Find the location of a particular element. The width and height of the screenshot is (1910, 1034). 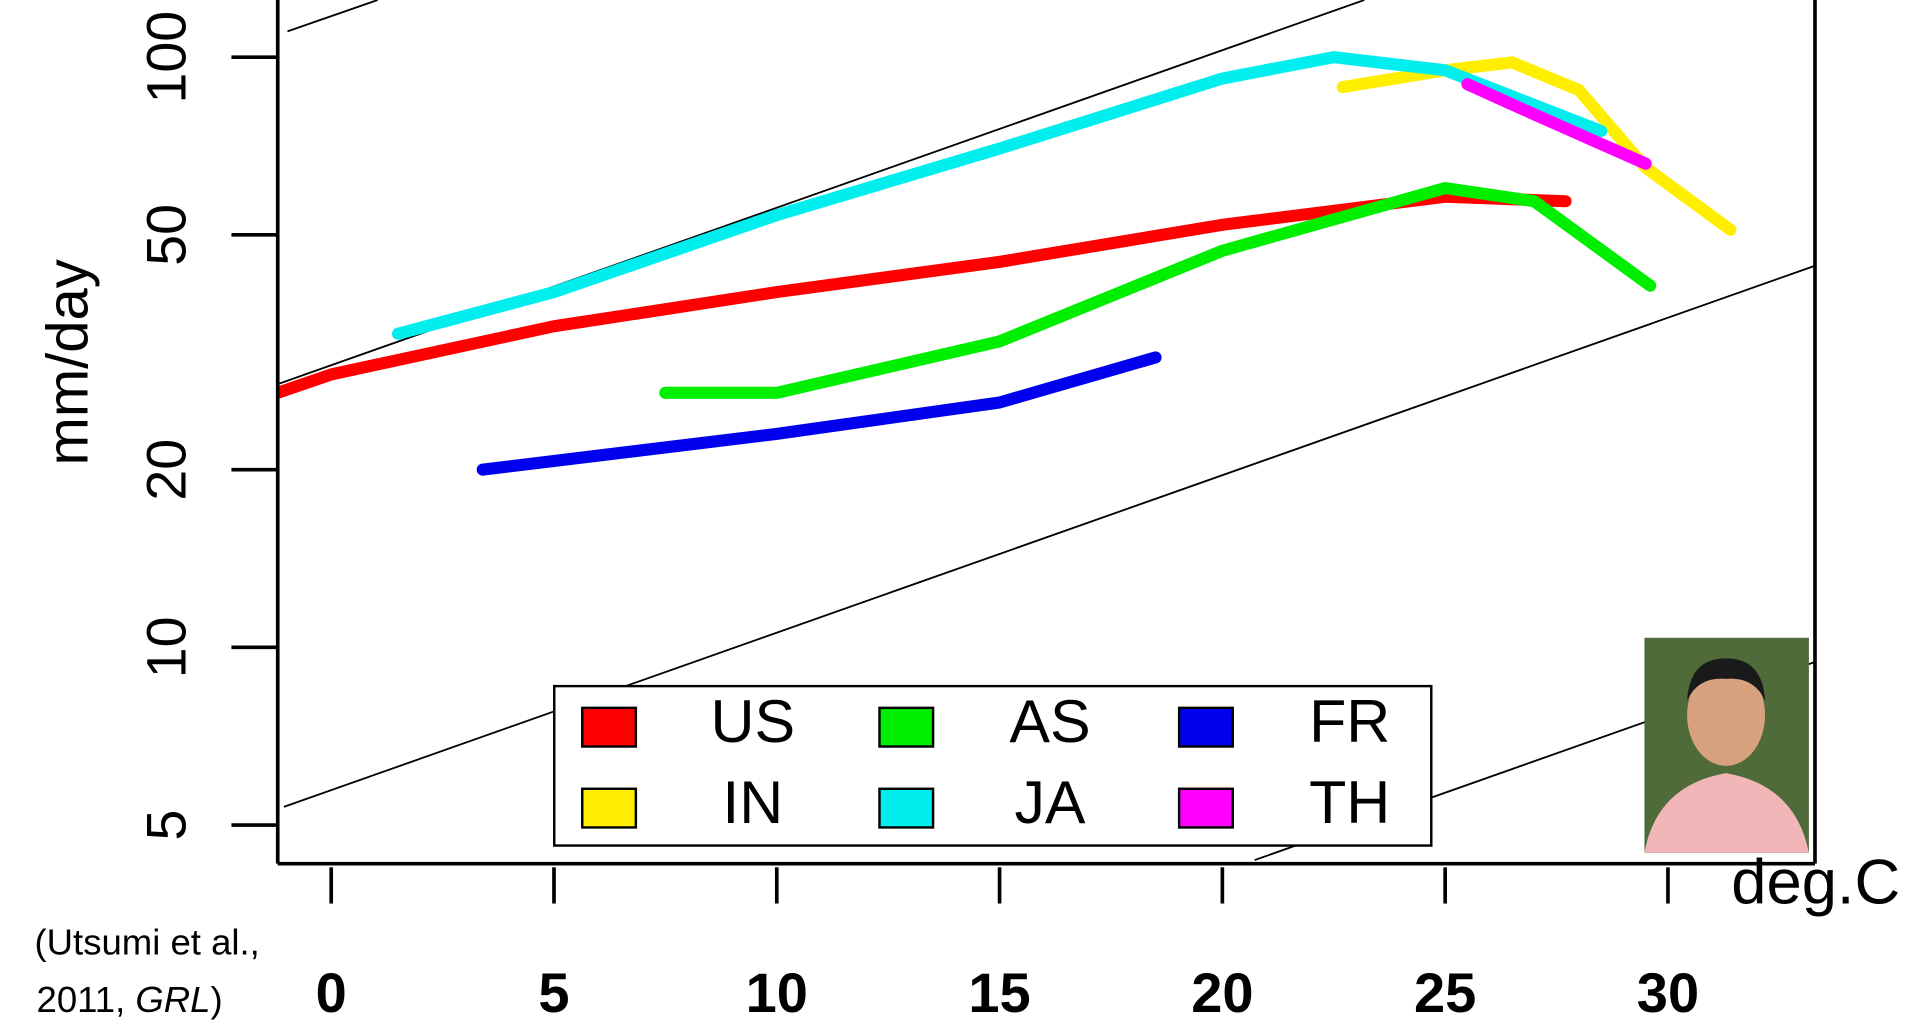

photo-shirt is located at coordinates (1726, 813).